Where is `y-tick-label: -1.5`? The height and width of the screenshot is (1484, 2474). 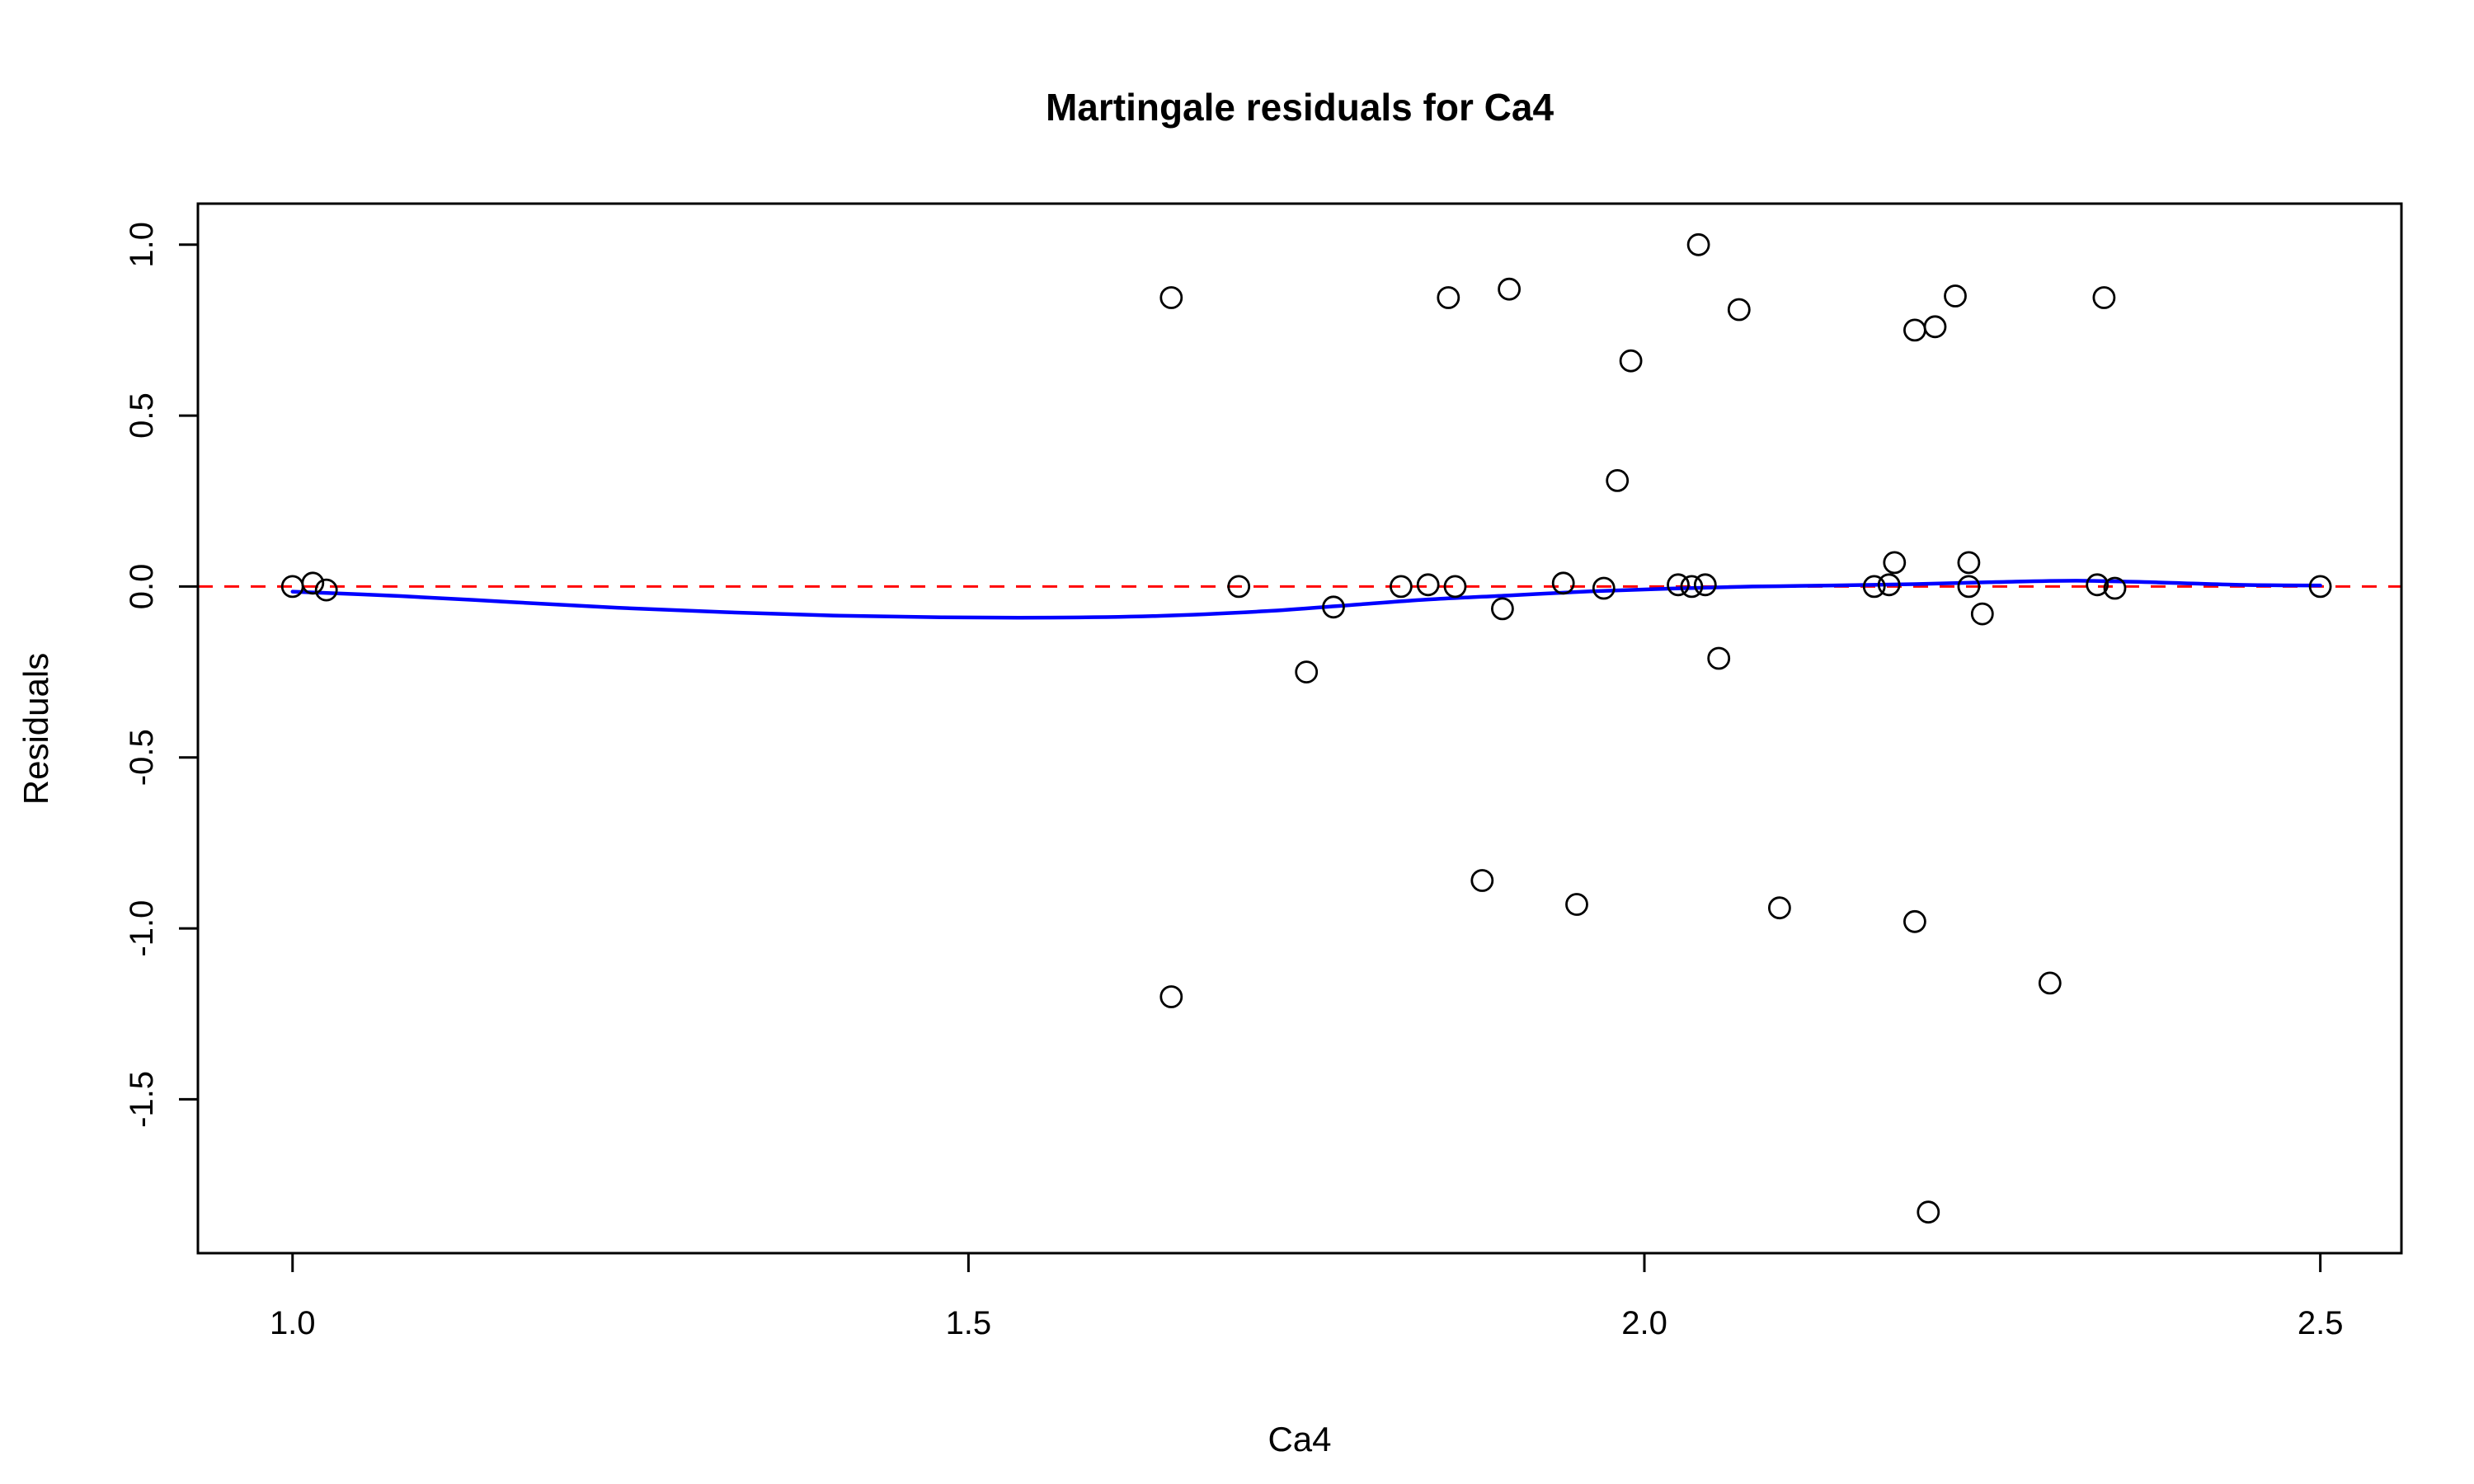
y-tick-label: -1.5 is located at coordinates (142, 1099).